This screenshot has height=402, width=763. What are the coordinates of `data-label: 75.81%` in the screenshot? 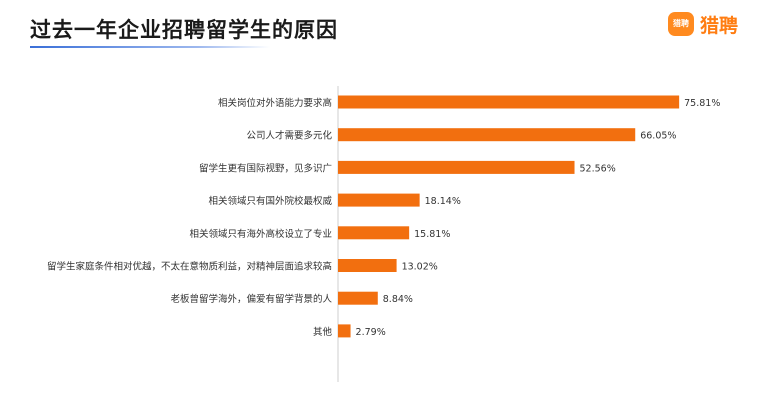 It's located at (702, 103).